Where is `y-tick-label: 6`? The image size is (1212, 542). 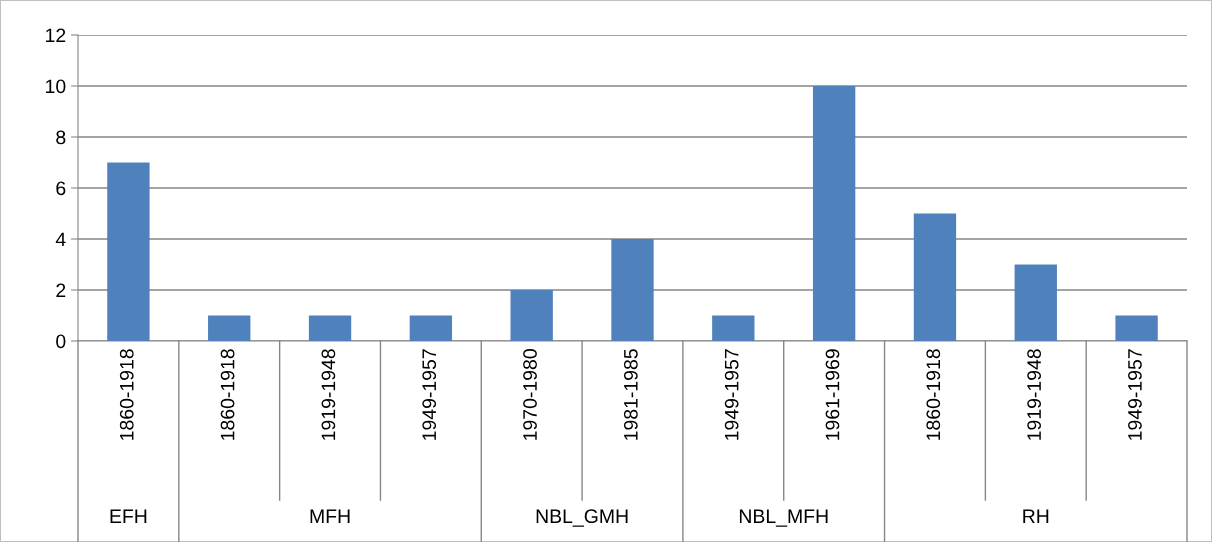
y-tick-label: 6 is located at coordinates (61, 188).